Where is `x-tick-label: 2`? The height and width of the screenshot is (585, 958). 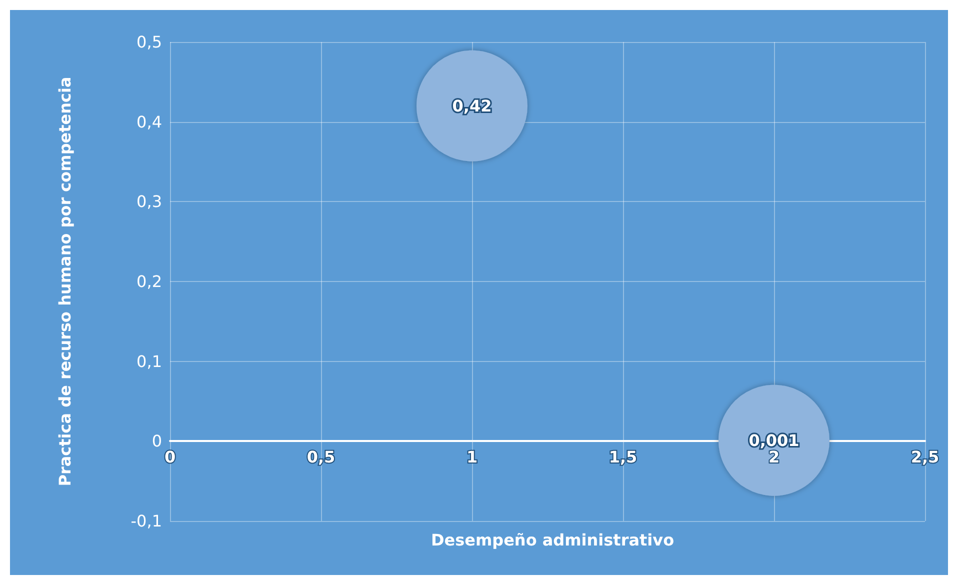 x-tick-label: 2 is located at coordinates (774, 457).